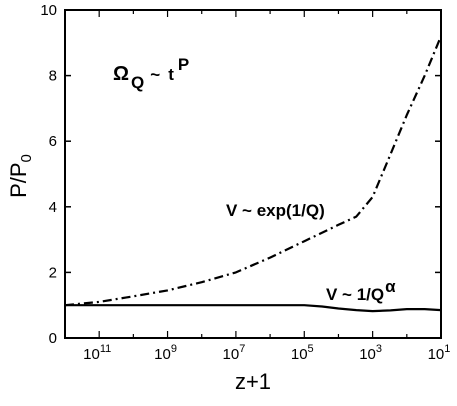 This screenshot has width=457, height=406. Describe the element at coordinates (355, 294) in the screenshot. I see `power-label-main: V ~ 1/Q` at that location.